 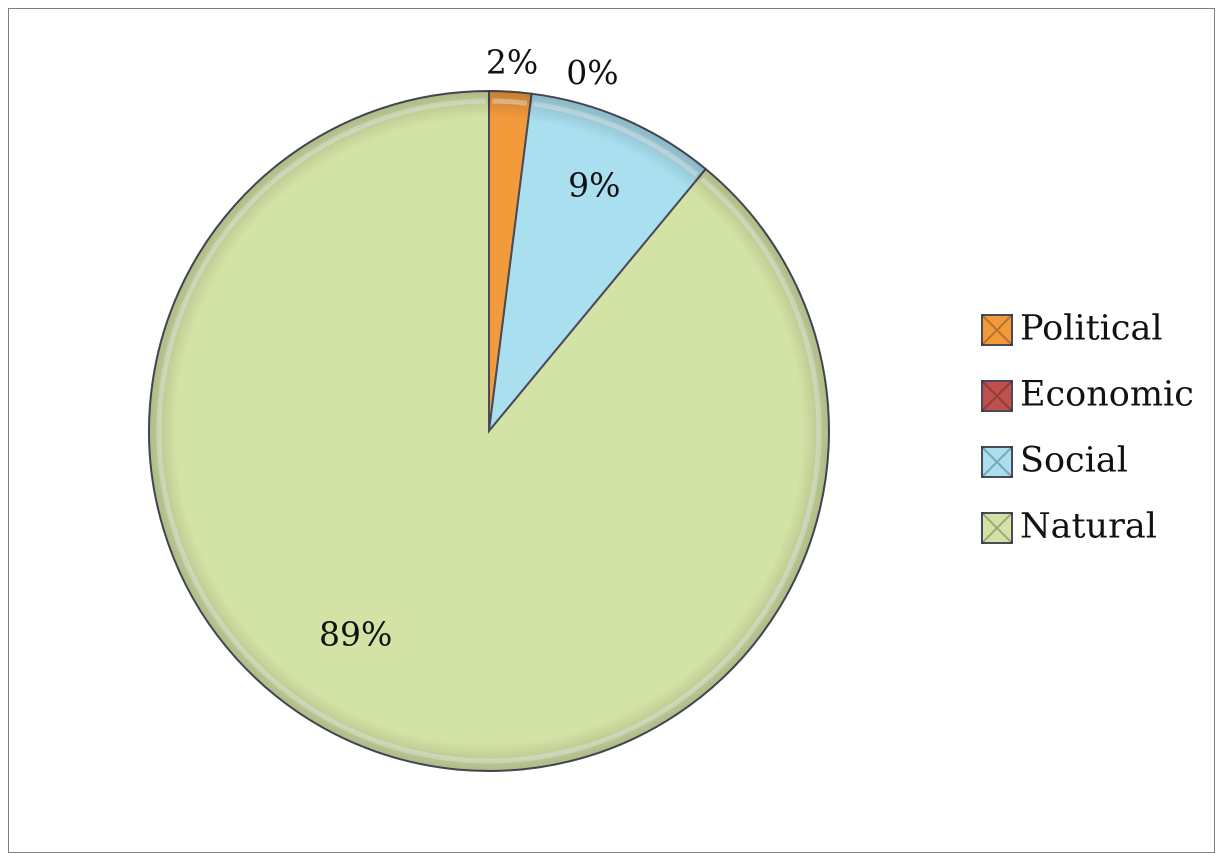 I want to click on legend-item-social: Social, so click(x=1054, y=461).